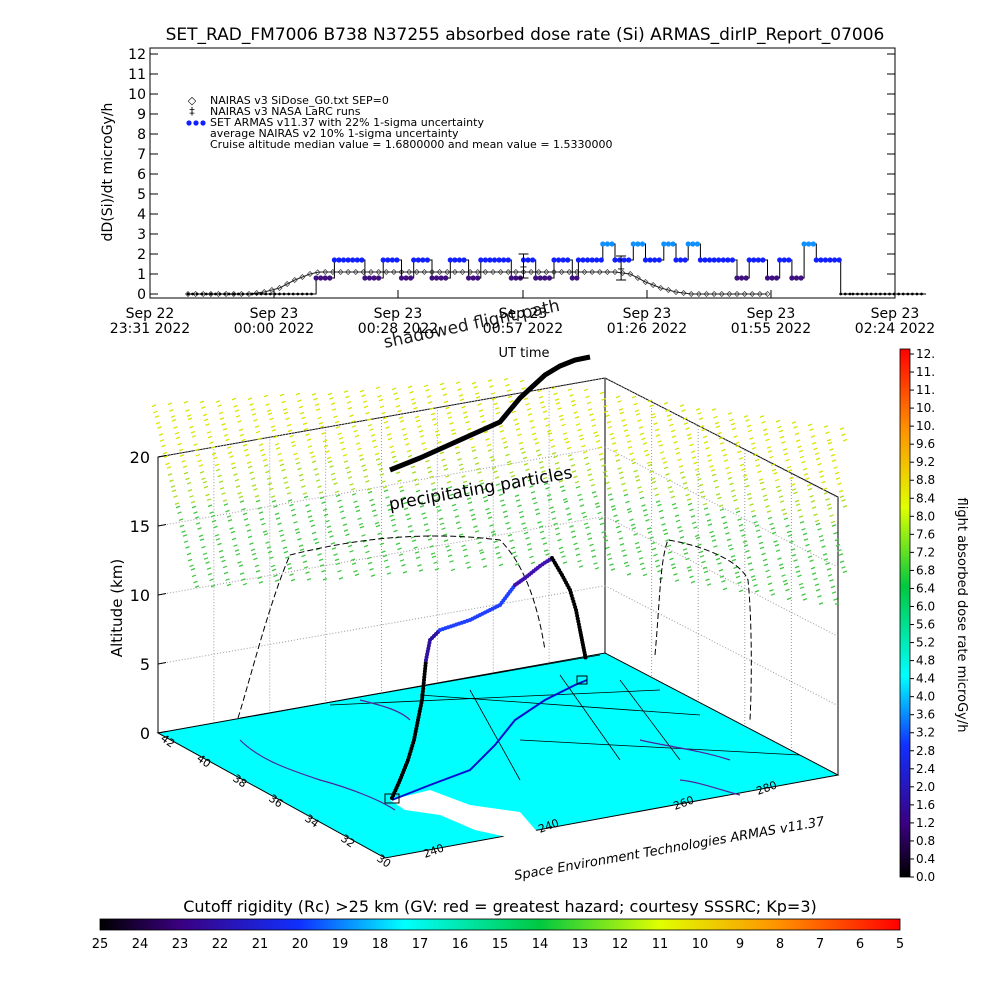 This screenshot has height=1000, width=1000. Describe the element at coordinates (925, 426) in the screenshot. I see `right-colorbar-tick-label: 10.` at that location.